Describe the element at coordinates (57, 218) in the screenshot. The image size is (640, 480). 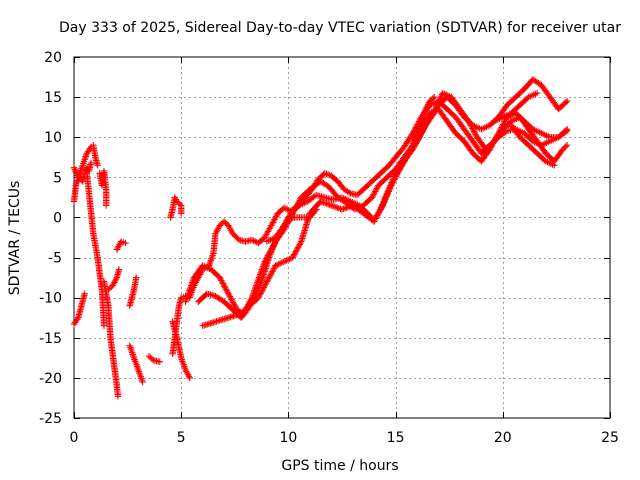
I see `y-tick-label: 0` at that location.